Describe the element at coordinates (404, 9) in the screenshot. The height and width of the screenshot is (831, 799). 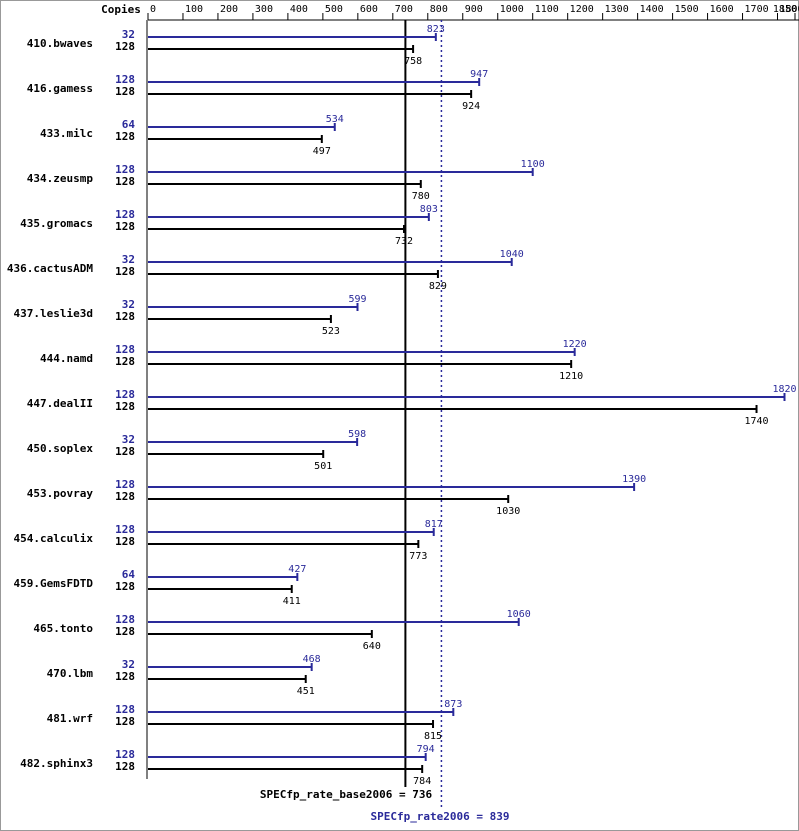
I see `x-tick-label: 700` at that location.